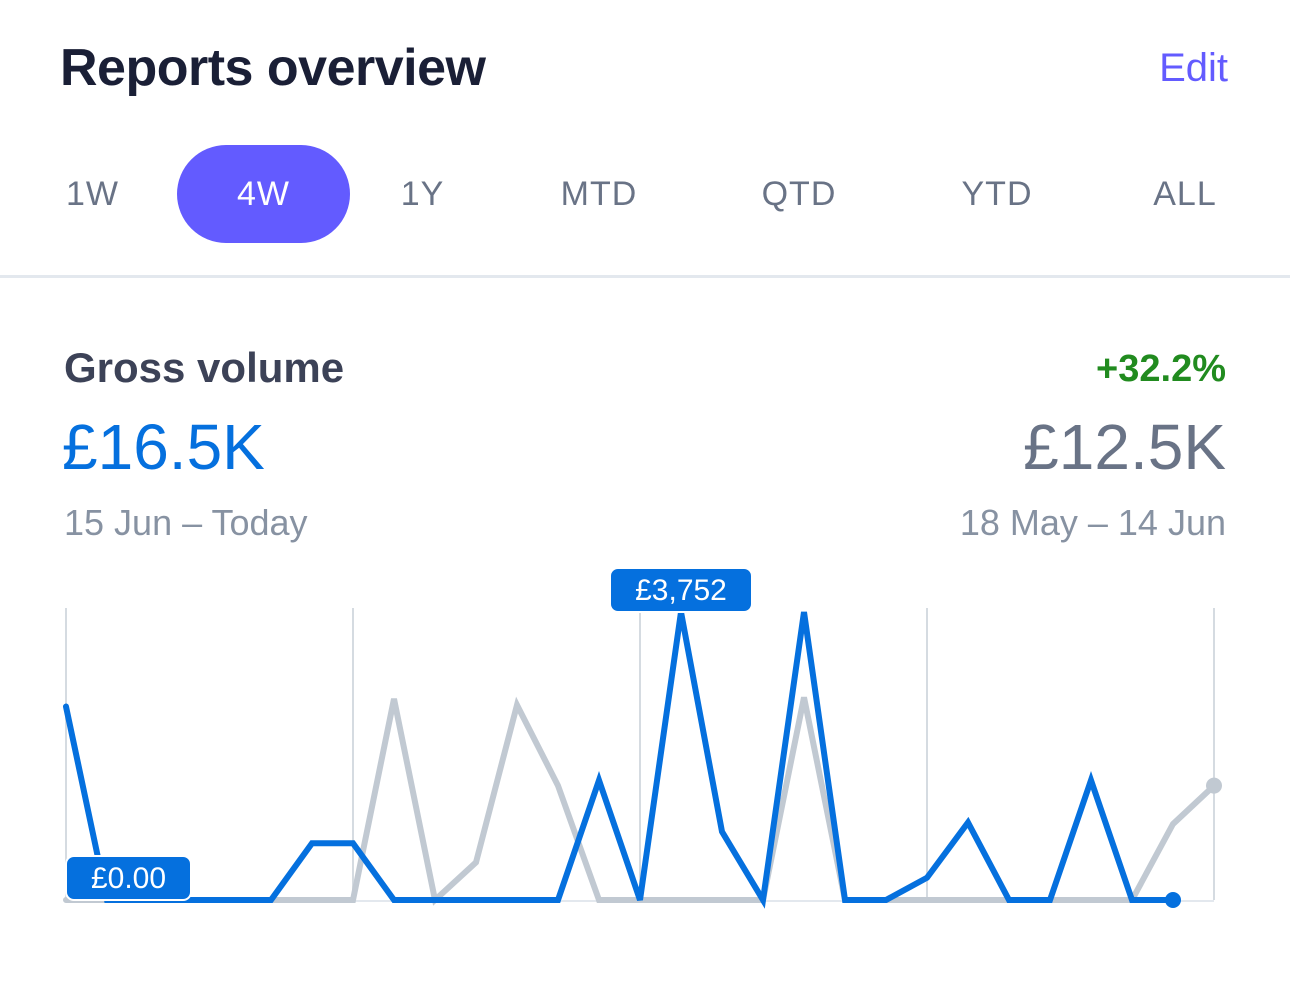  I want to click on change-percentage: +32.2%, so click(1161, 369).